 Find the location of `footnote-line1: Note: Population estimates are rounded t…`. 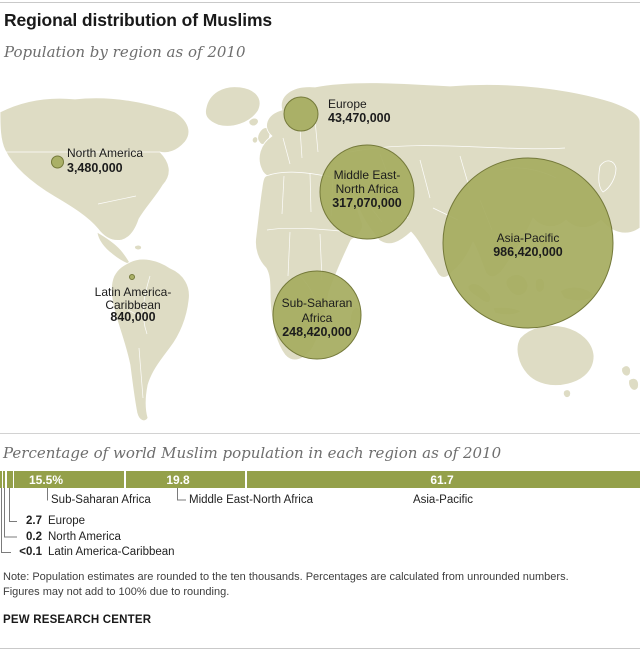

footnote-line1: Note: Population estimates are rounded t… is located at coordinates (286, 577).